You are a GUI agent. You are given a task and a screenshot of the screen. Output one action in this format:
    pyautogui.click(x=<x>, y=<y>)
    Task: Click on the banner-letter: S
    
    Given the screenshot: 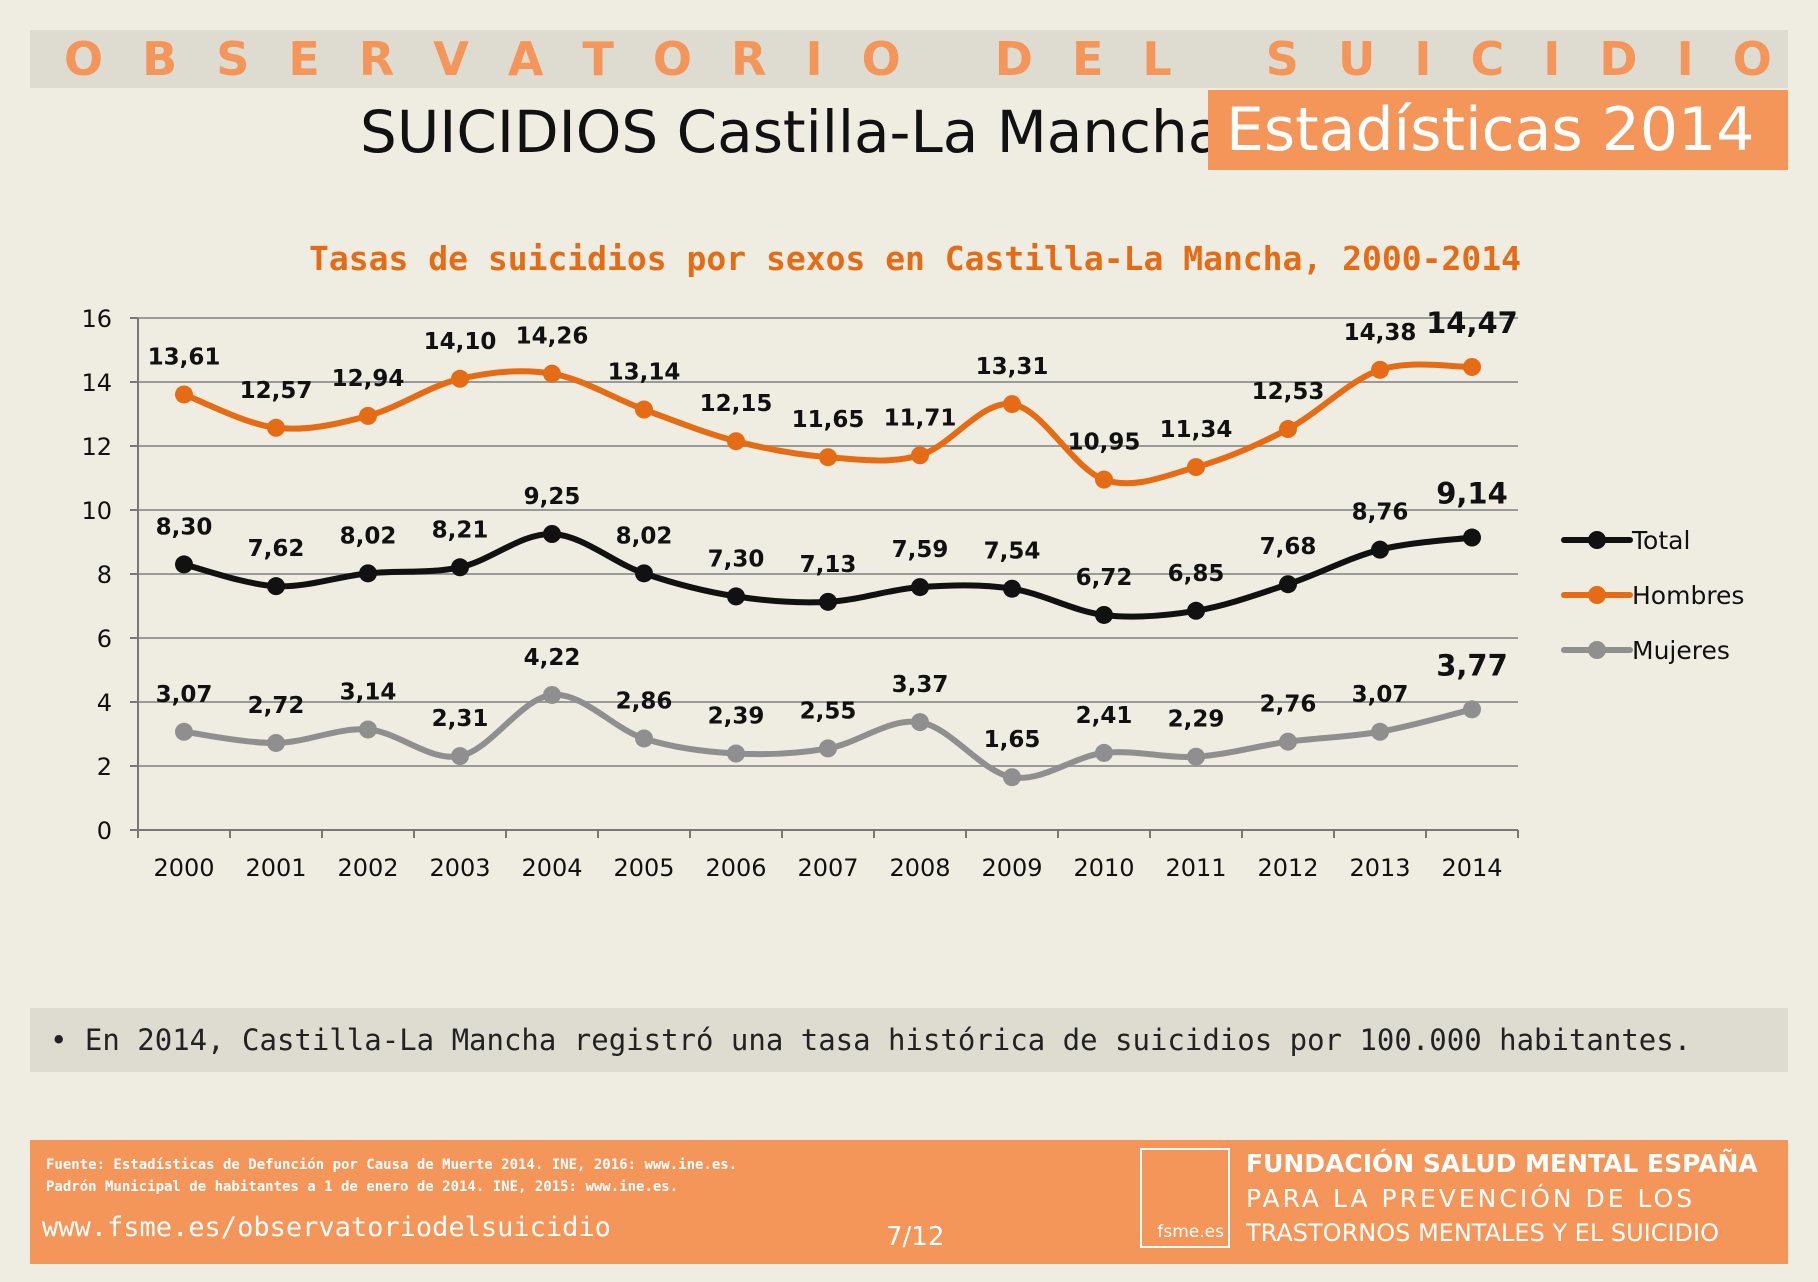 What is the action you would take?
    pyautogui.click(x=1282, y=59)
    